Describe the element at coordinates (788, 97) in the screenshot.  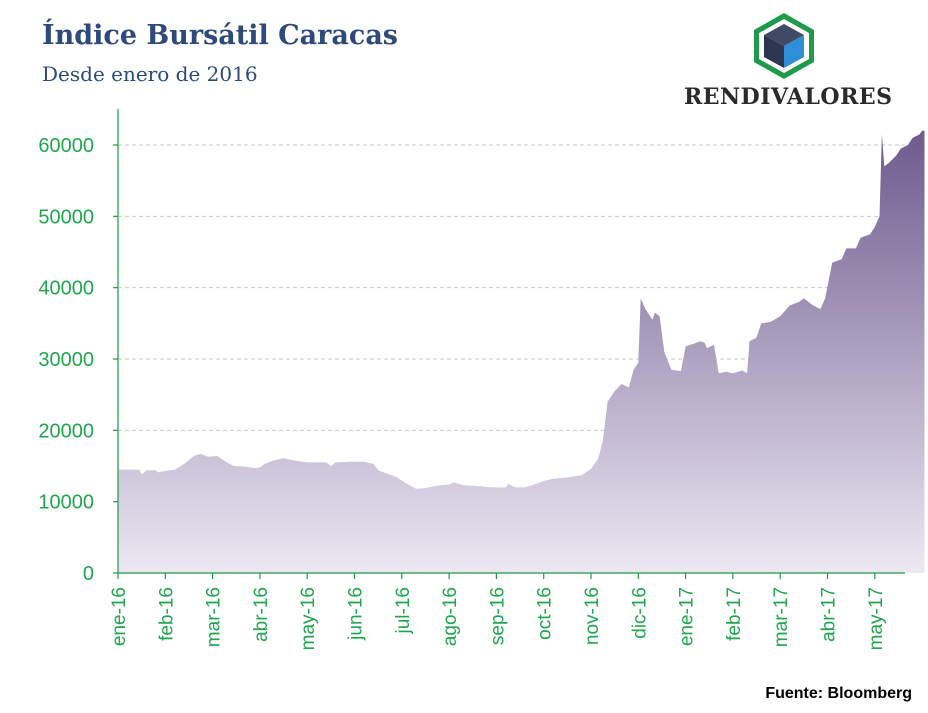
I see `brand-name: RENDIVALORES` at that location.